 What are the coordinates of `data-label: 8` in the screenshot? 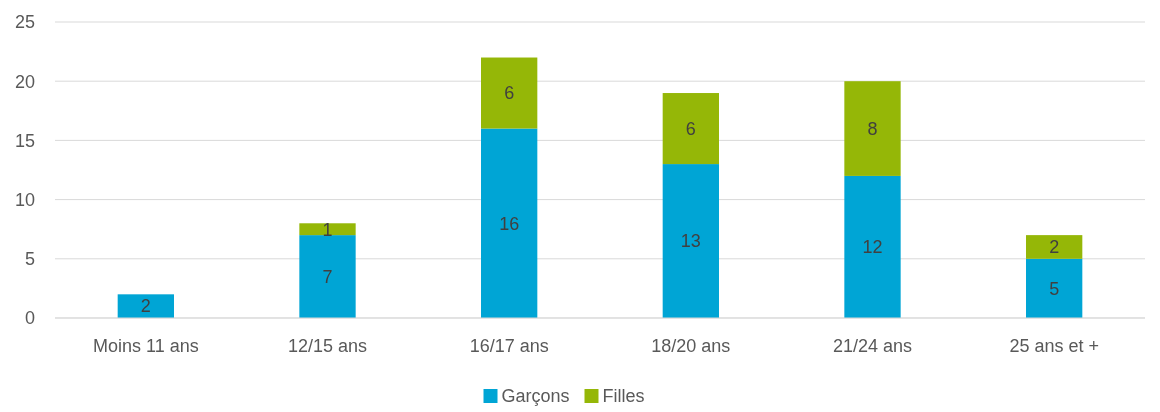 It's located at (872, 128).